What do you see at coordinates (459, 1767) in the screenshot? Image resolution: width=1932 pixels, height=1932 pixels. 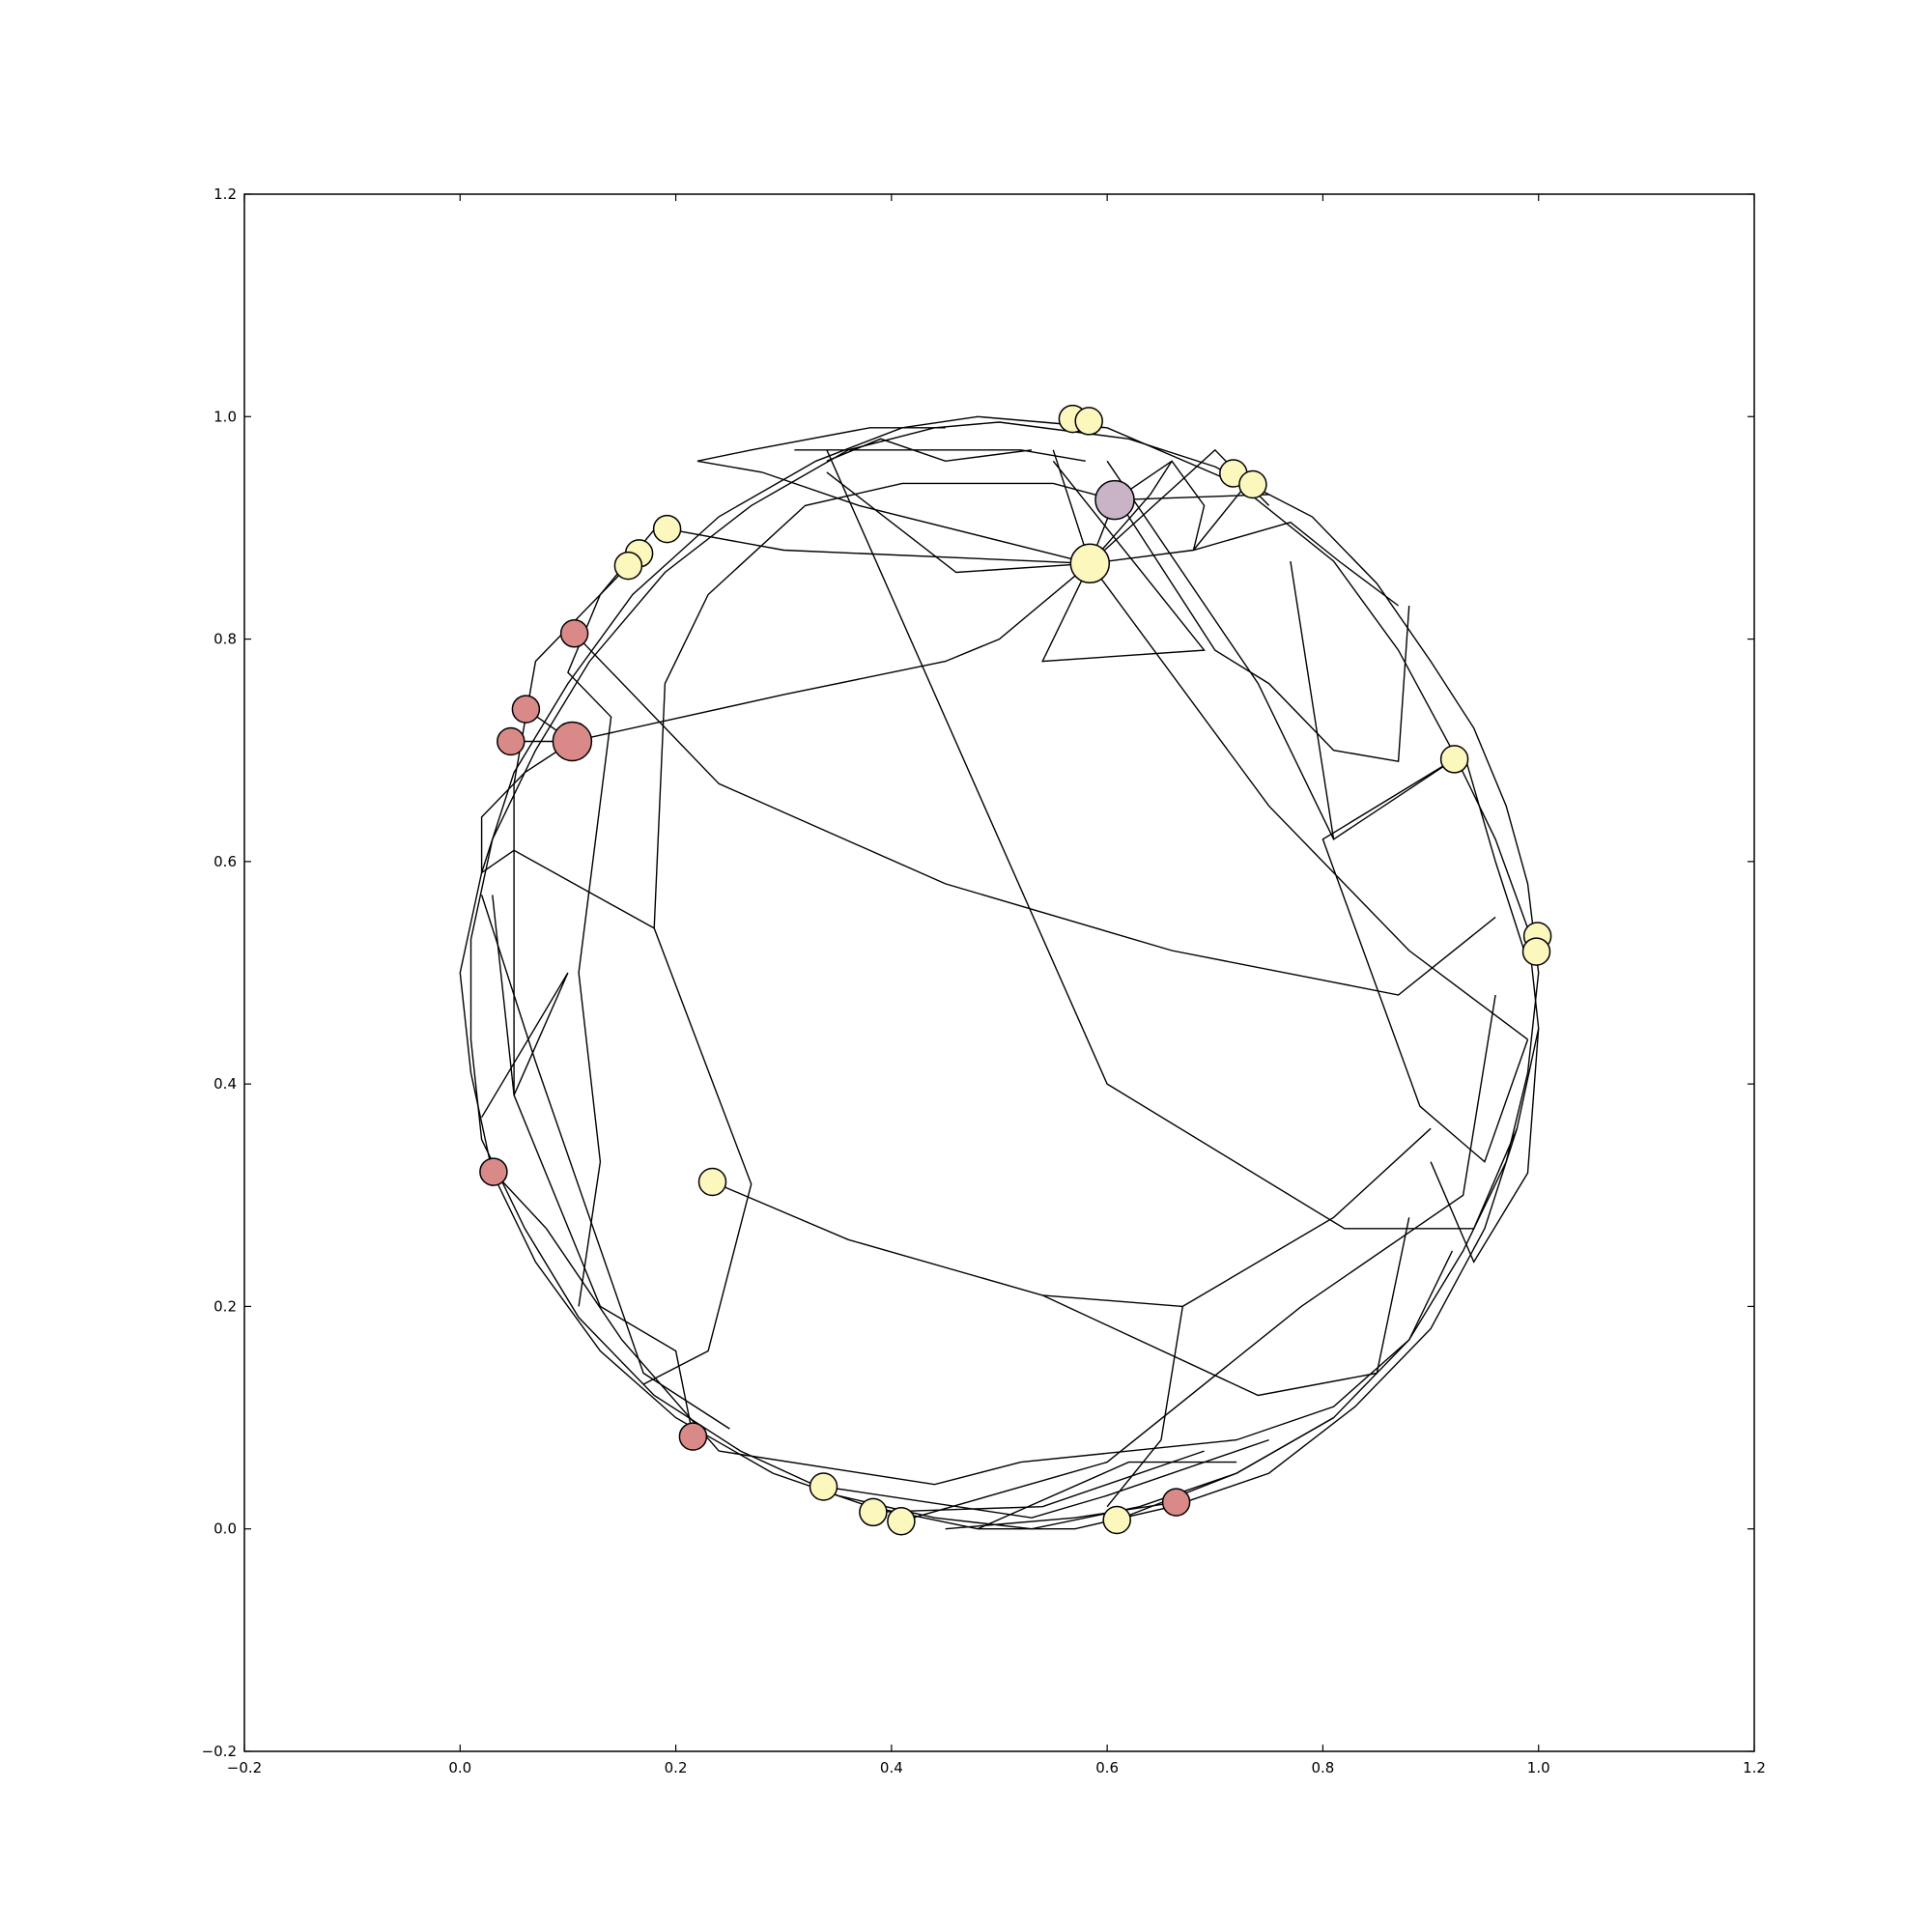 I see `x-tick-label: 0.0` at bounding box center [459, 1767].